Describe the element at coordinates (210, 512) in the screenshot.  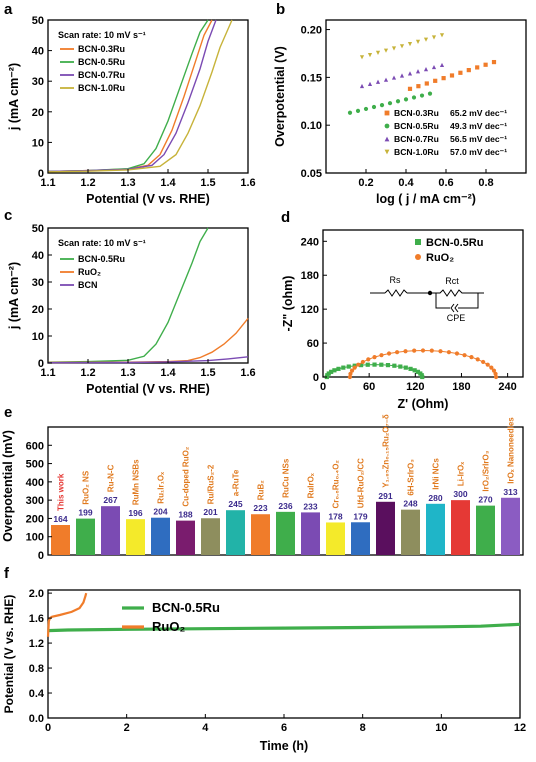
I see `bar-value-label: 201` at that location.